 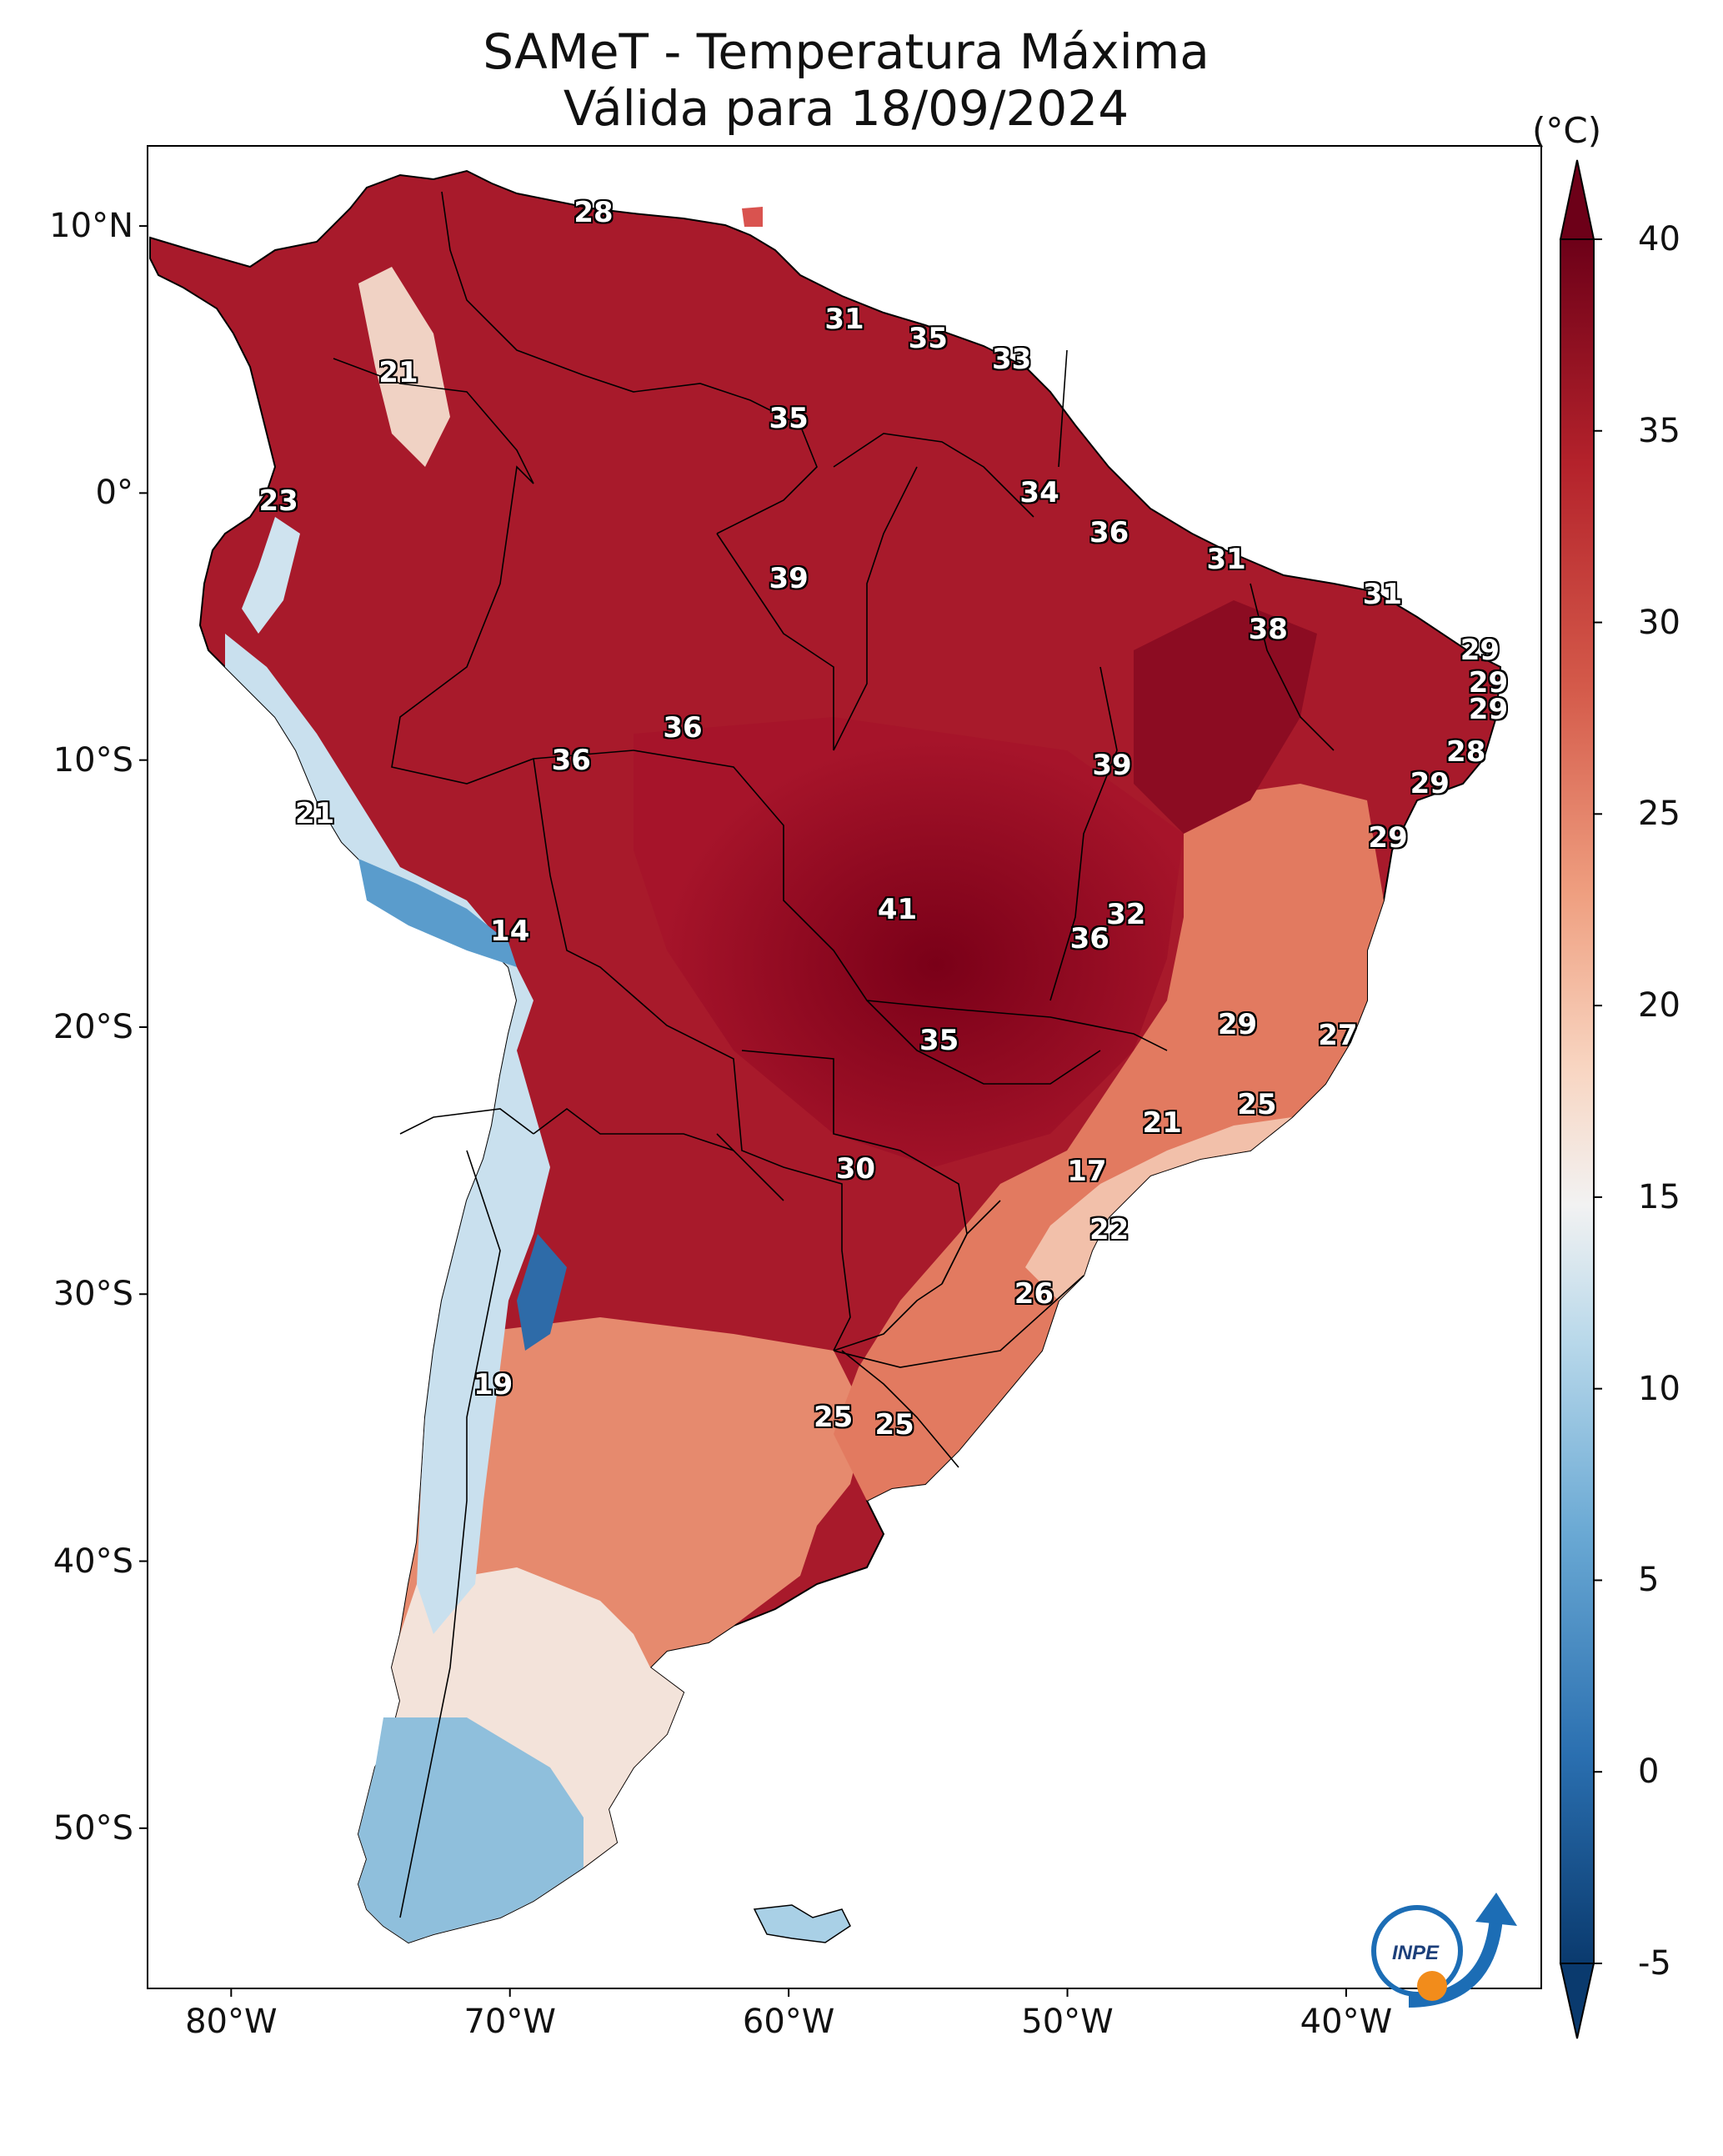 I want to click on station-temperature-label: 30, so click(x=855, y=1168).